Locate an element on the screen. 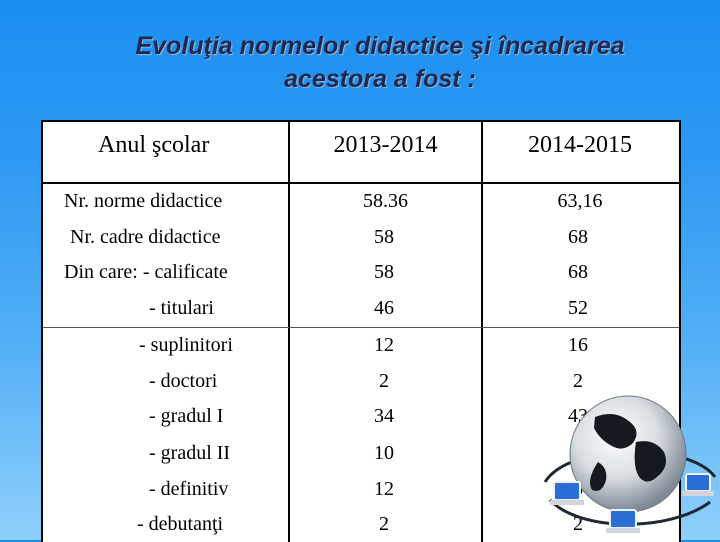 This screenshot has height=542, width=720. header-divider is located at coordinates (361, 183).